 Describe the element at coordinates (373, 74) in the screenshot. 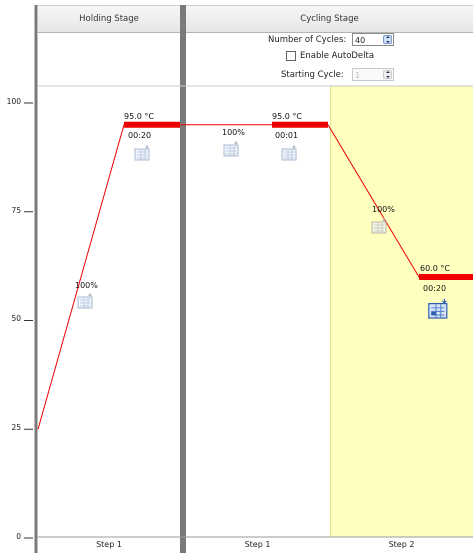

I see `starting-cycle-stepper: 1` at that location.